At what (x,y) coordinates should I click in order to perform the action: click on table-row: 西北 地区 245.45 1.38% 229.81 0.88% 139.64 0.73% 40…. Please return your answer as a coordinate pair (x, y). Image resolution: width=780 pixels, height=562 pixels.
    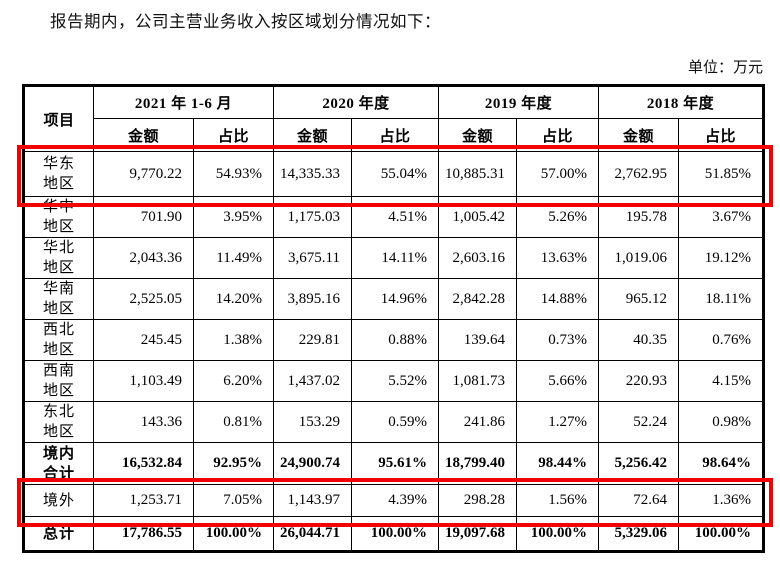
    Looking at the image, I should click on (394, 340).